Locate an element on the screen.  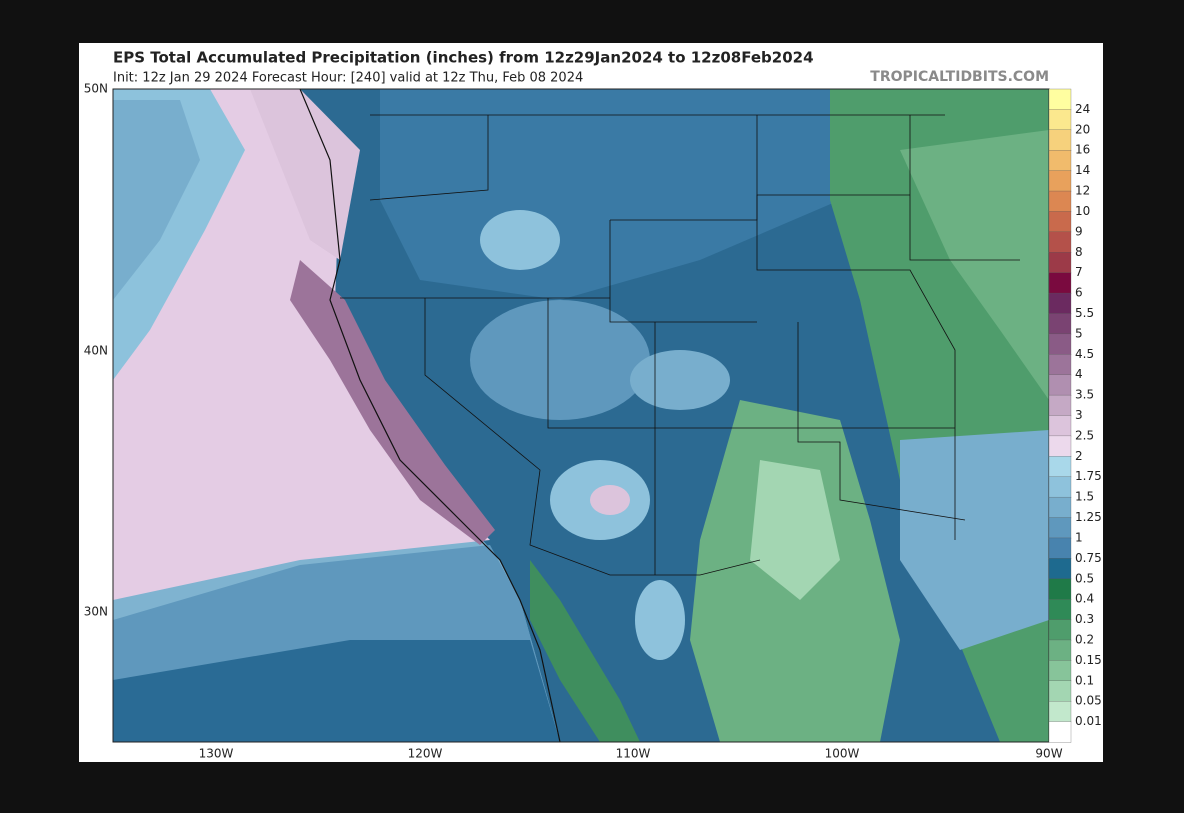
colorbar-label: 1.25 is located at coordinates (1088, 517).